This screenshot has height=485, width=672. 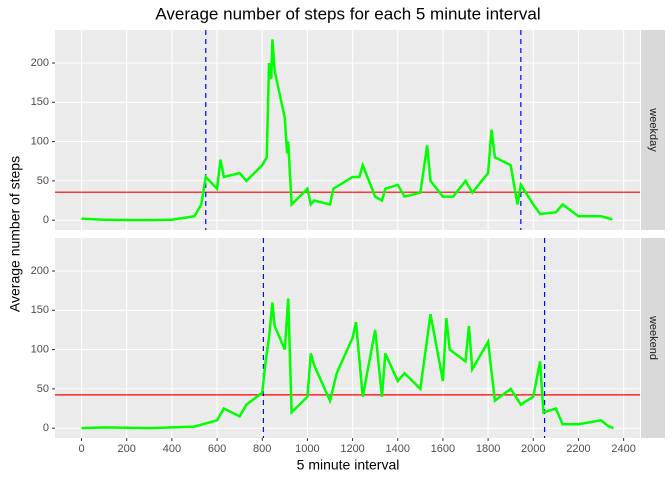 What do you see at coordinates (623, 449) in the screenshot?
I see `x-tick-label: 2400` at bounding box center [623, 449].